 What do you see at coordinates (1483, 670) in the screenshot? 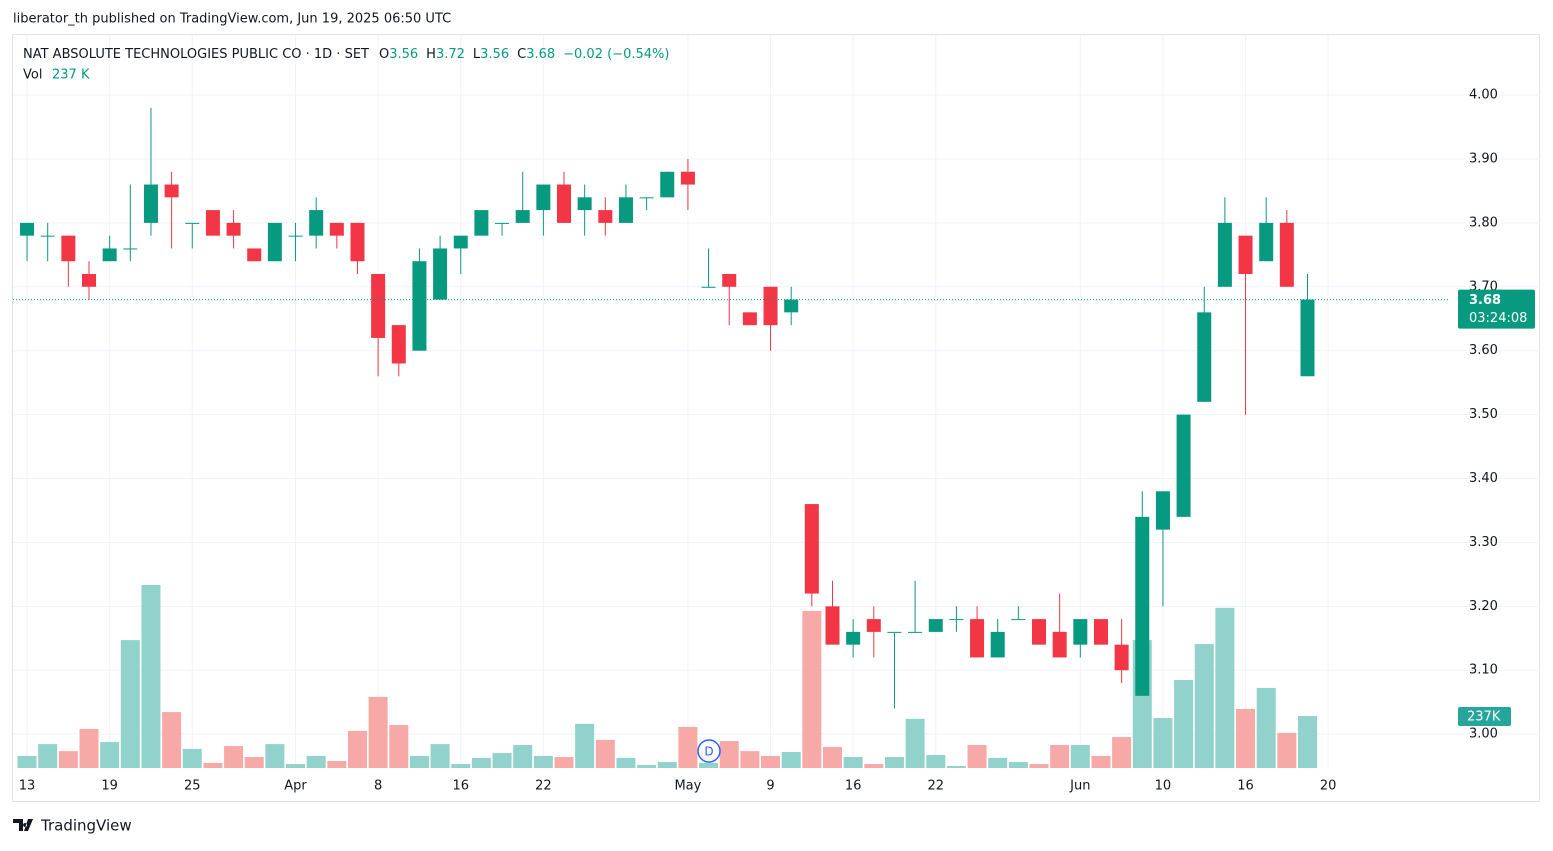
I see `y-tick-label: 3.10` at bounding box center [1483, 670].